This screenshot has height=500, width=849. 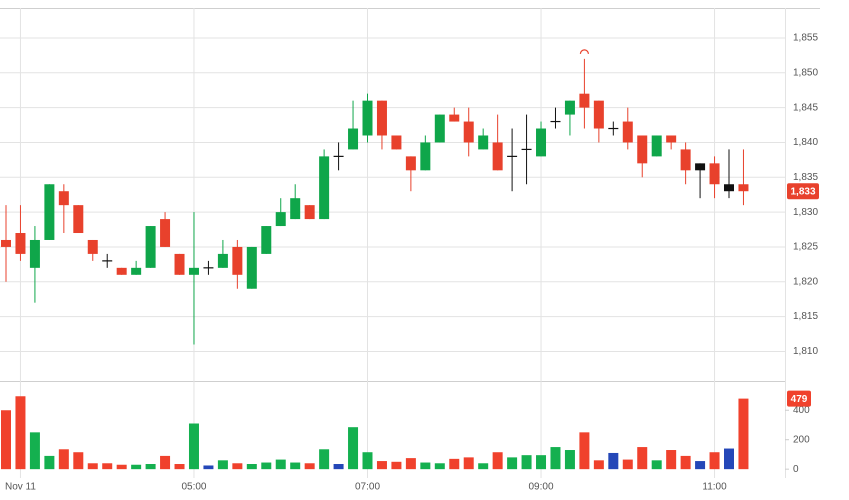 What do you see at coordinates (805, 316) in the screenshot?
I see `y-tick-label: 1,815` at bounding box center [805, 316].